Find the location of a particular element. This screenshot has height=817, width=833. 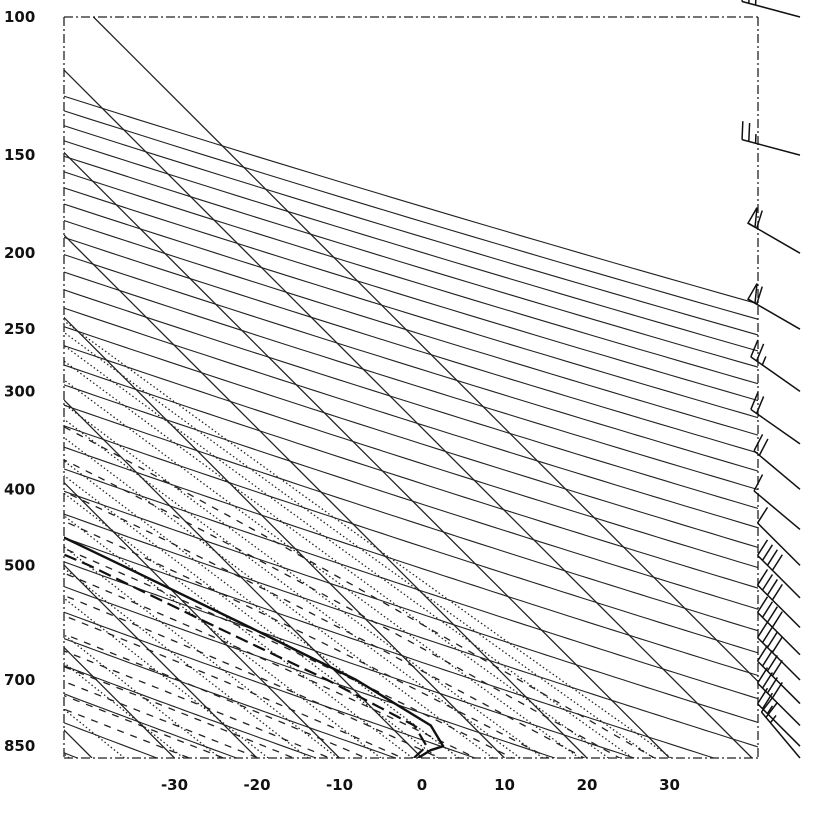

pressure-tick-label: 400 is located at coordinates (19, 489).